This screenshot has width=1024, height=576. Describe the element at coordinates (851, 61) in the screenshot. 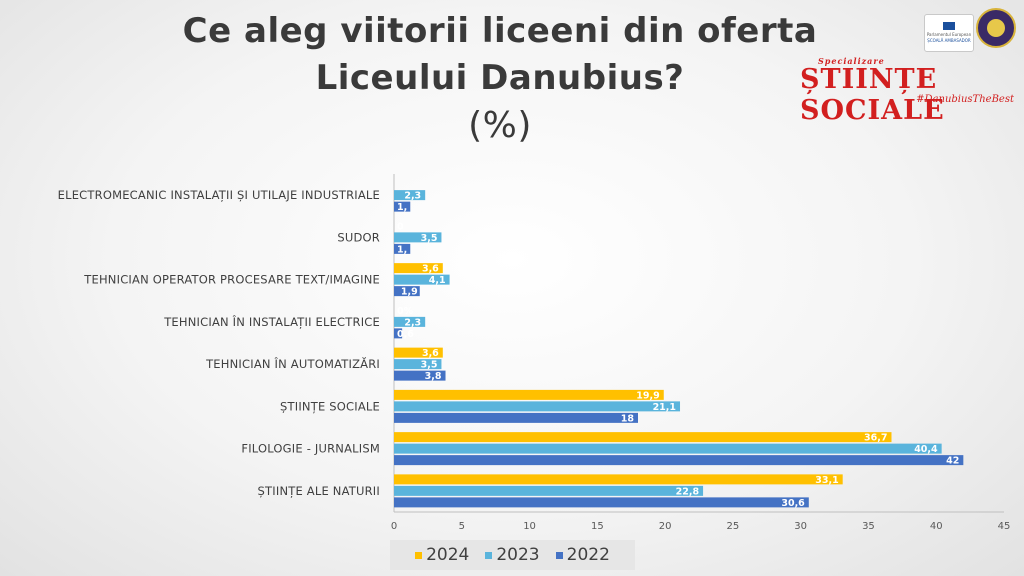

I see `specializare-small-text: Specializare` at that location.